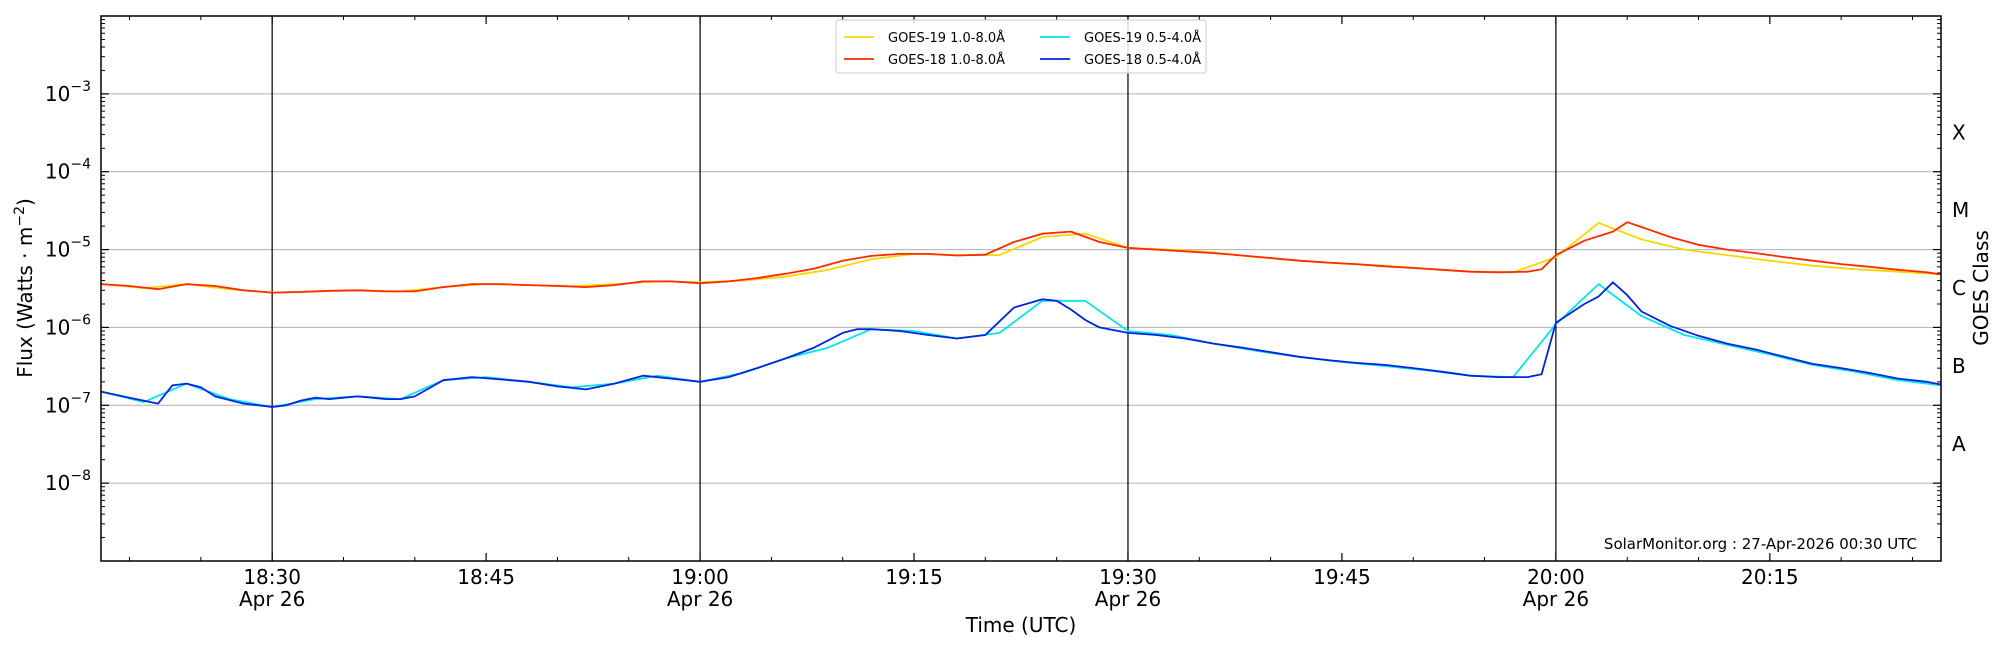 The width and height of the screenshot is (2000, 650). What do you see at coordinates (272, 577) in the screenshot?
I see `x-tick-label: 18:30` at bounding box center [272, 577].